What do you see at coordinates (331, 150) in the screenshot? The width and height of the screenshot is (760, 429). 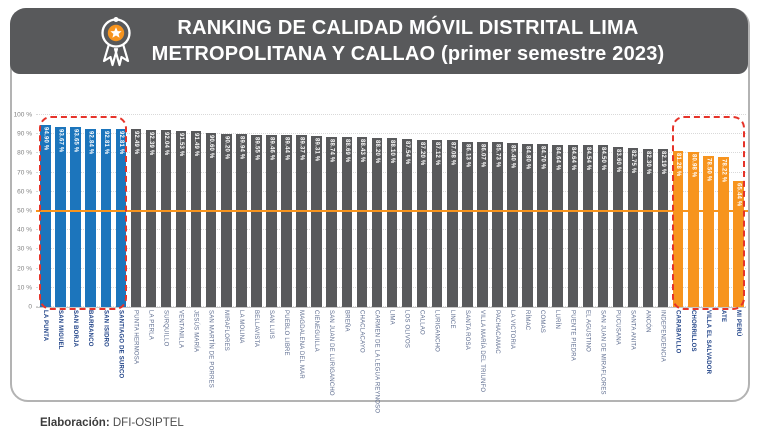 I see `bar-value-label: 88.74 %` at bounding box center [331, 150].